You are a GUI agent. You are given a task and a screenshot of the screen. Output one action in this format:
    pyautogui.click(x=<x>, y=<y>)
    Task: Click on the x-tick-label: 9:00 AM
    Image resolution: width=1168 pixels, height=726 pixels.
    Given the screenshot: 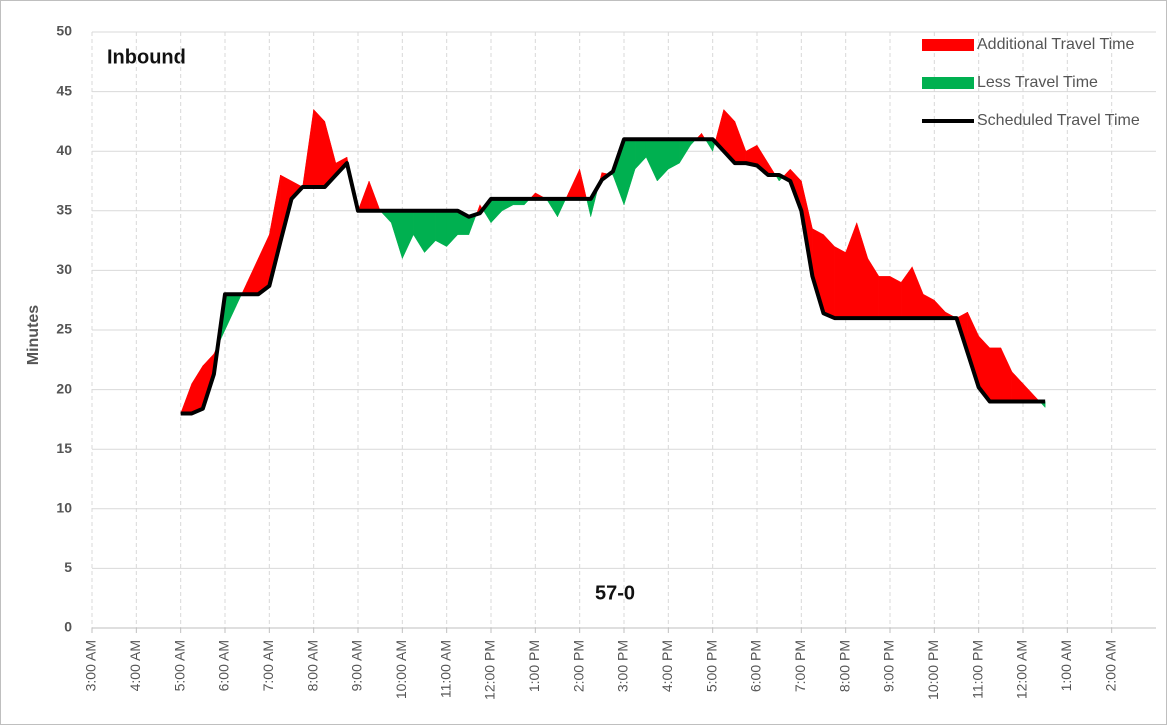 What is the action you would take?
    pyautogui.click(x=357, y=665)
    